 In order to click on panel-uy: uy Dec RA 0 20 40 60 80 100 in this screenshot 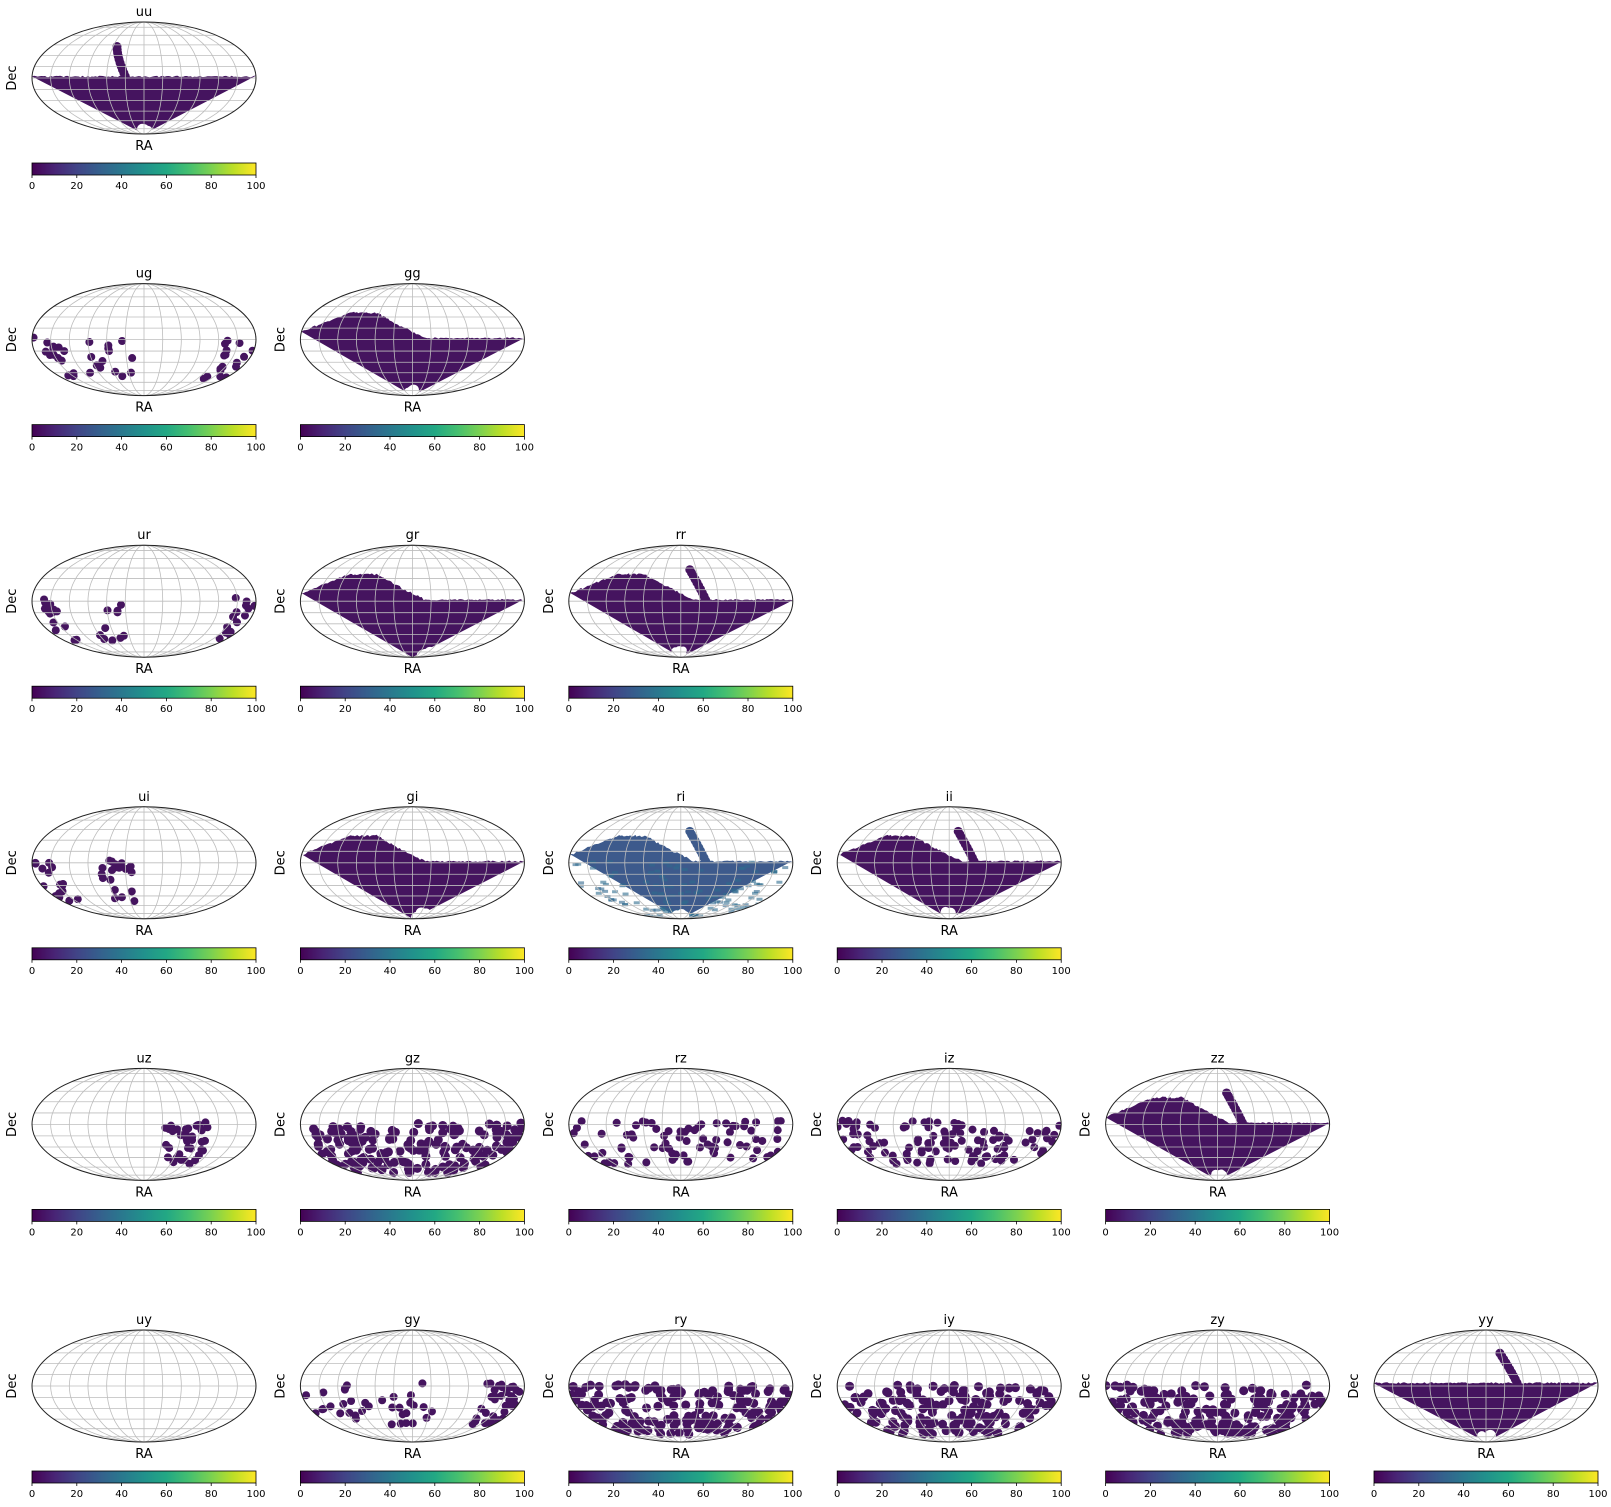, I will do `click(135, 1406)`.